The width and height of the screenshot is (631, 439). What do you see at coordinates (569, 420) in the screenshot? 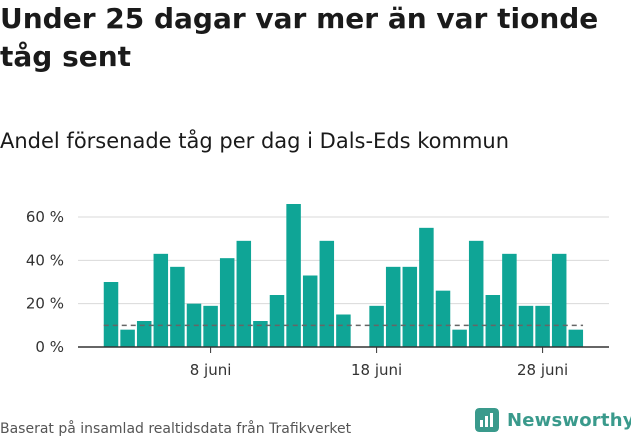
I see `brand-name: Newsworthy` at bounding box center [569, 420].